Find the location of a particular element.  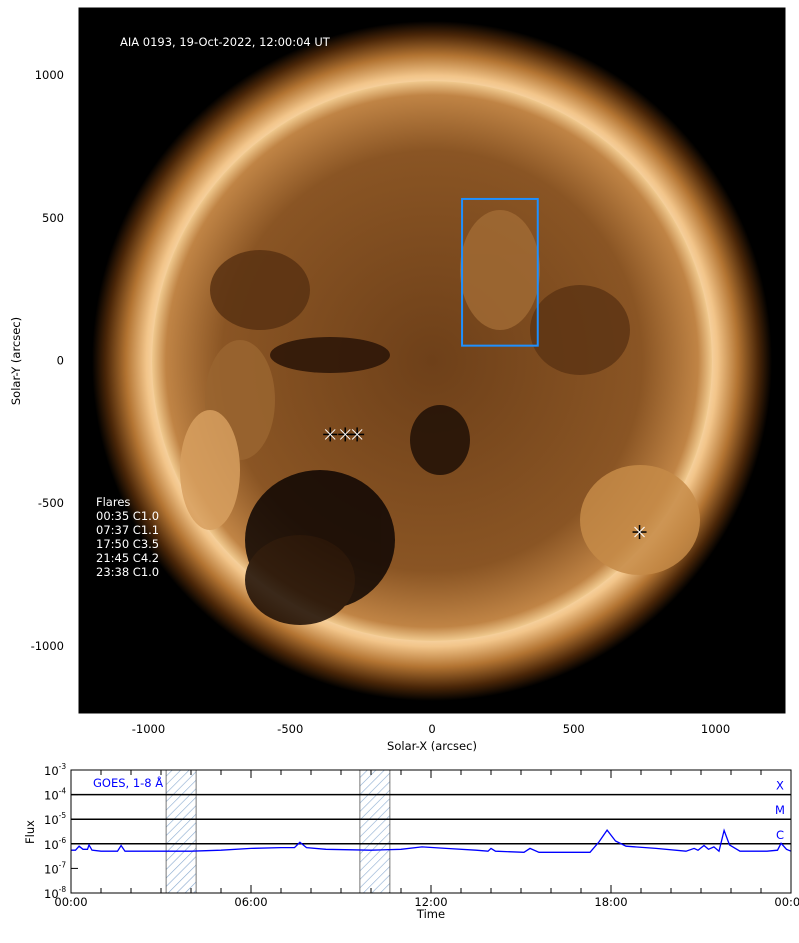

goes-flux-line is located at coordinates (431, 840).